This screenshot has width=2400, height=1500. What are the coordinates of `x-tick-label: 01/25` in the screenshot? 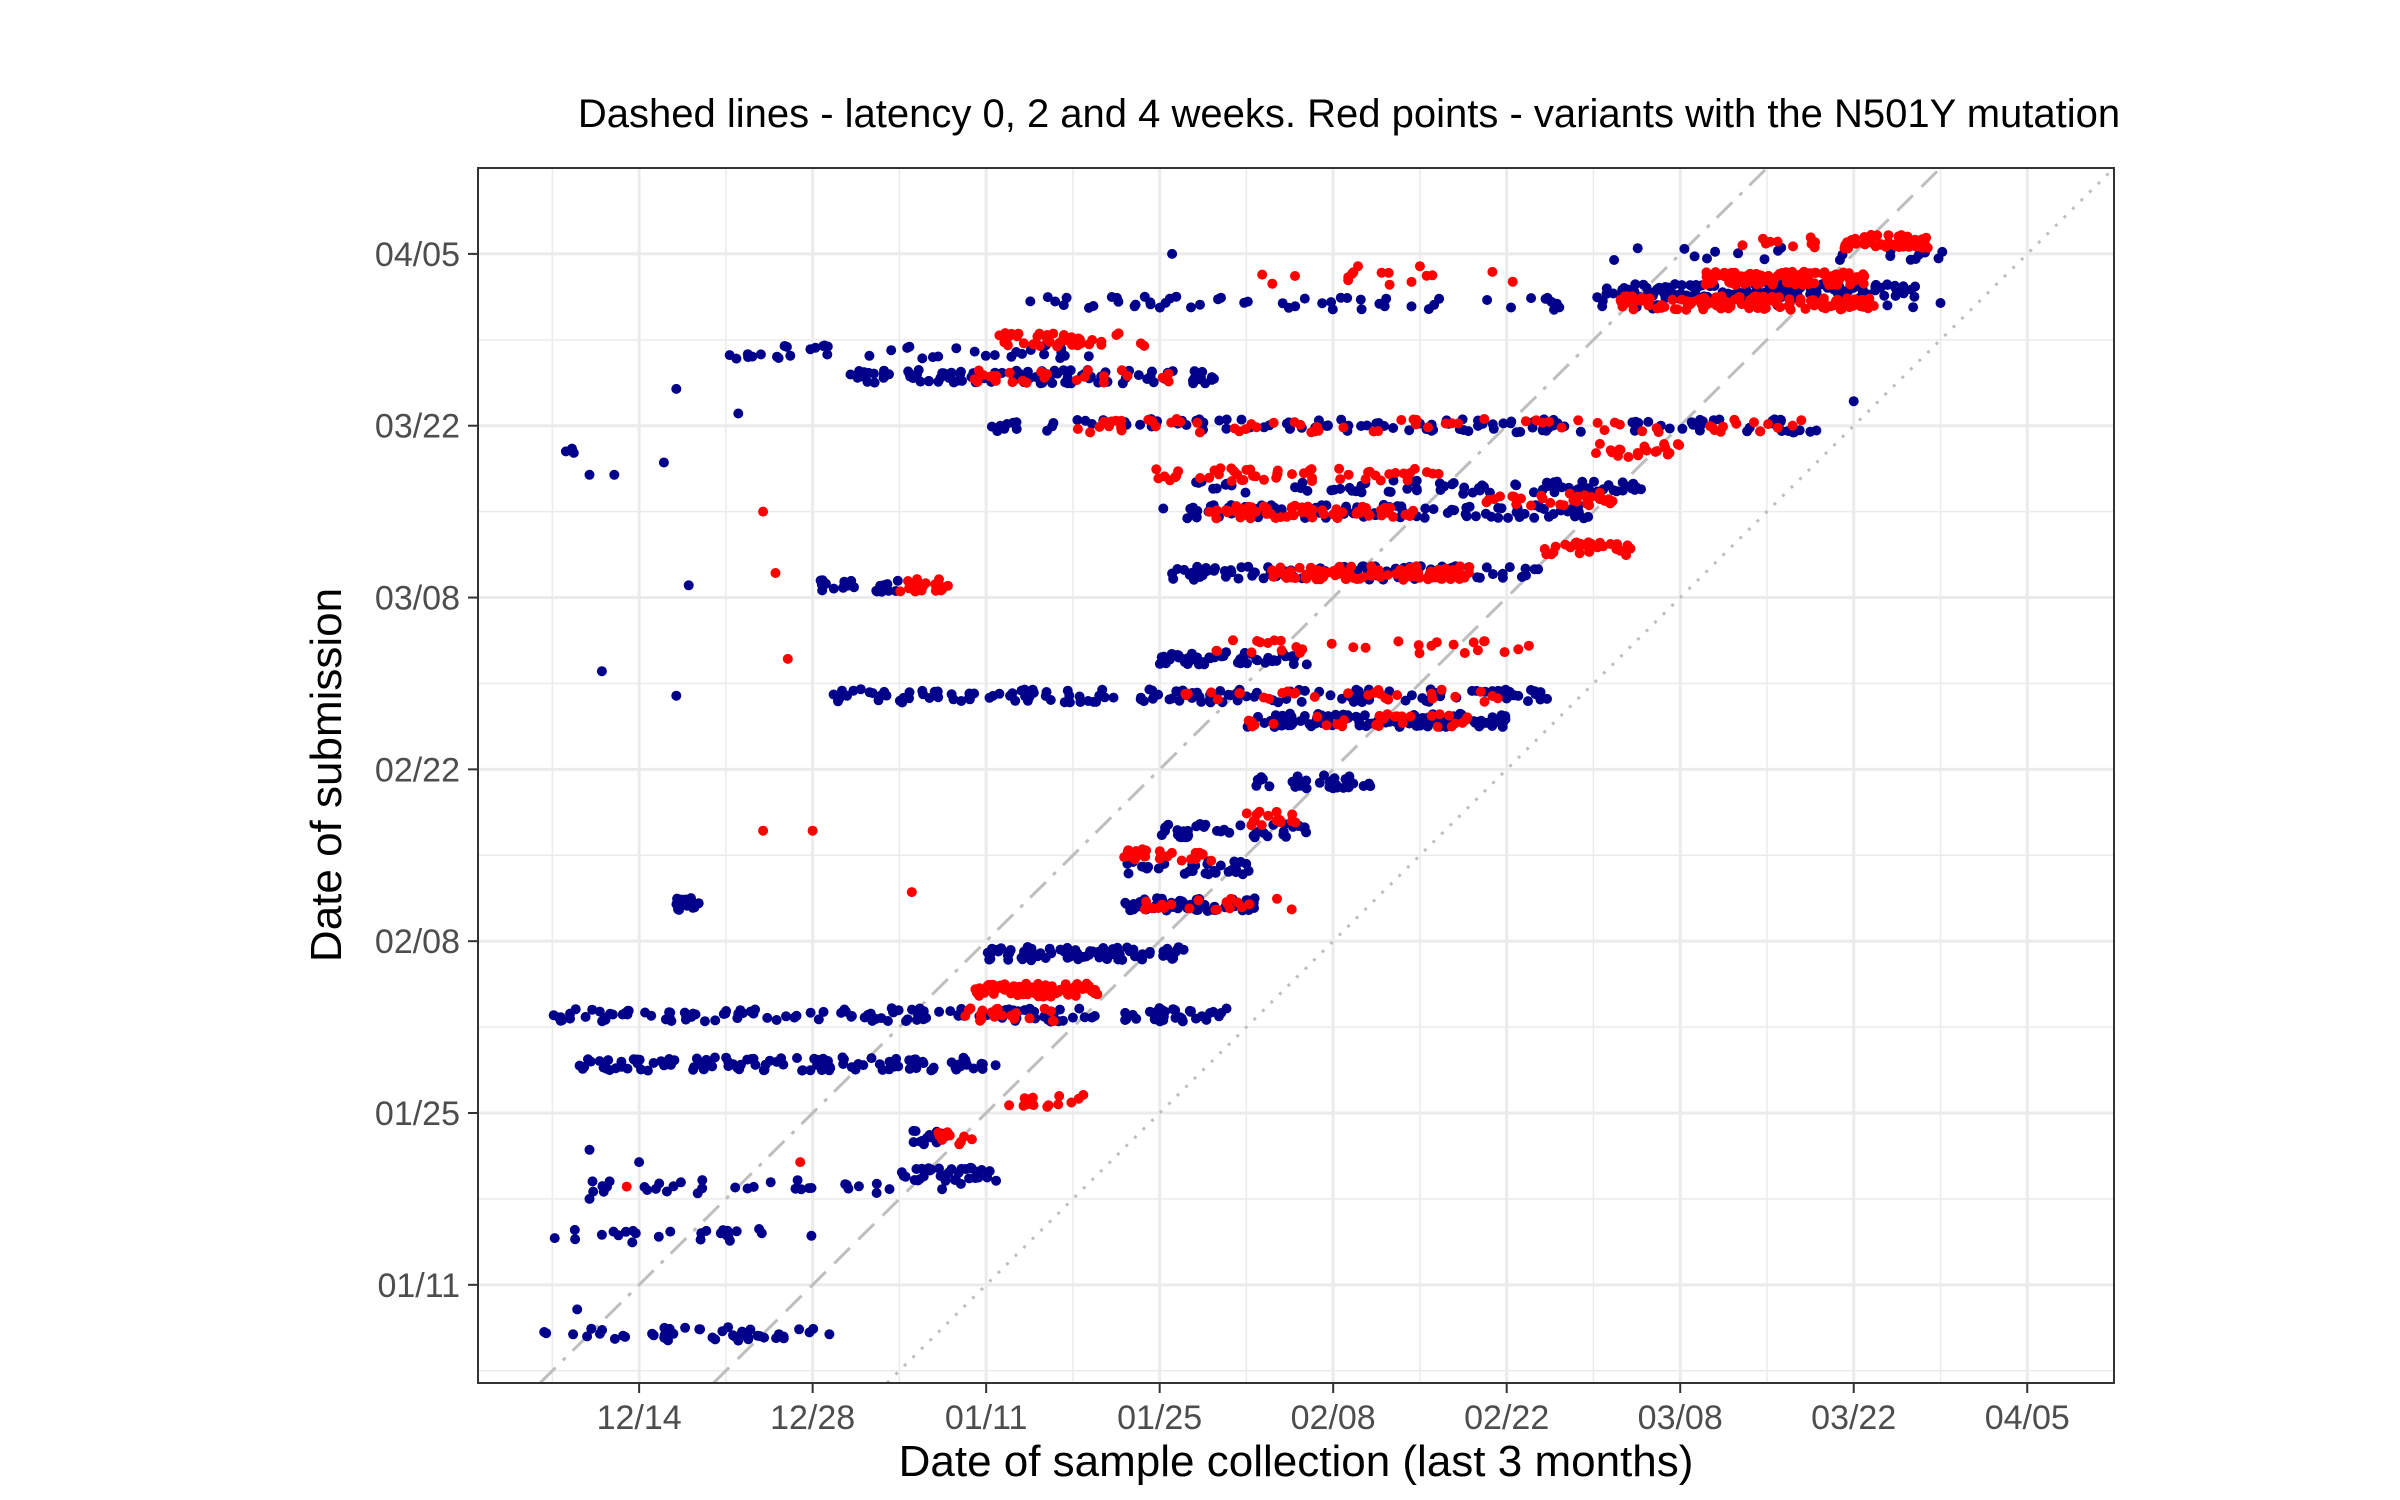 It's located at (1159, 1418).